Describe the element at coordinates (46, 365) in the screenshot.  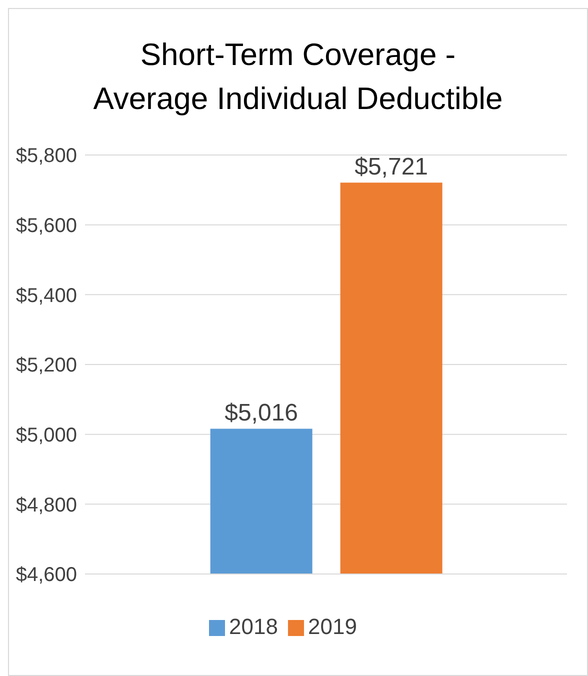
I see `y-tick-label: $5,200` at that location.